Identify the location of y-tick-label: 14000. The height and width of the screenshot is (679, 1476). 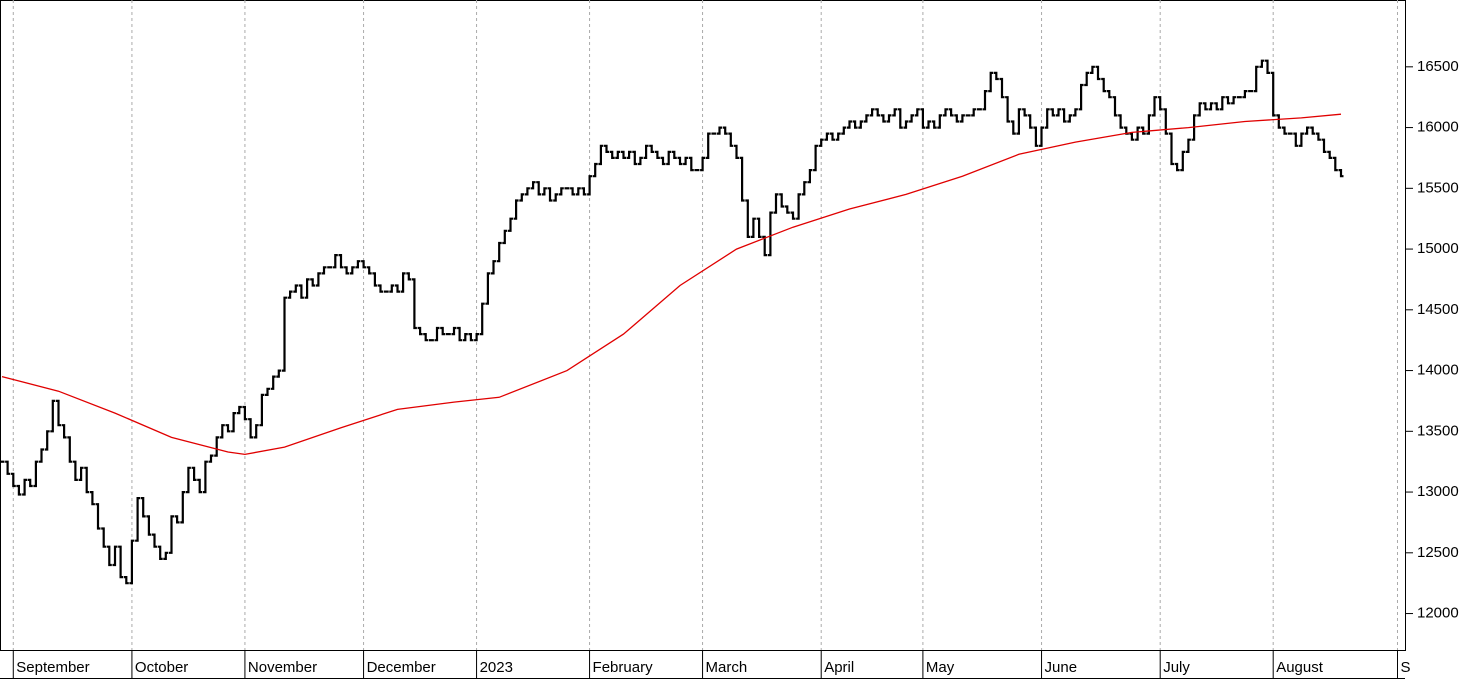
(1438, 370).